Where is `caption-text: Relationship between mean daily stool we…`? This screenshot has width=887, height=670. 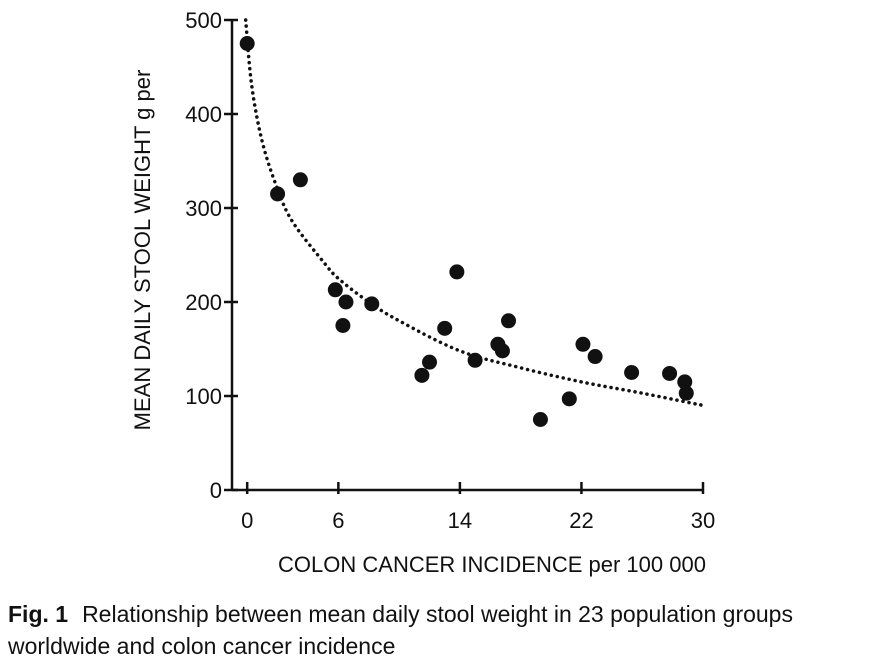 caption-text: Relationship between mean daily stool we… is located at coordinates (400, 630).